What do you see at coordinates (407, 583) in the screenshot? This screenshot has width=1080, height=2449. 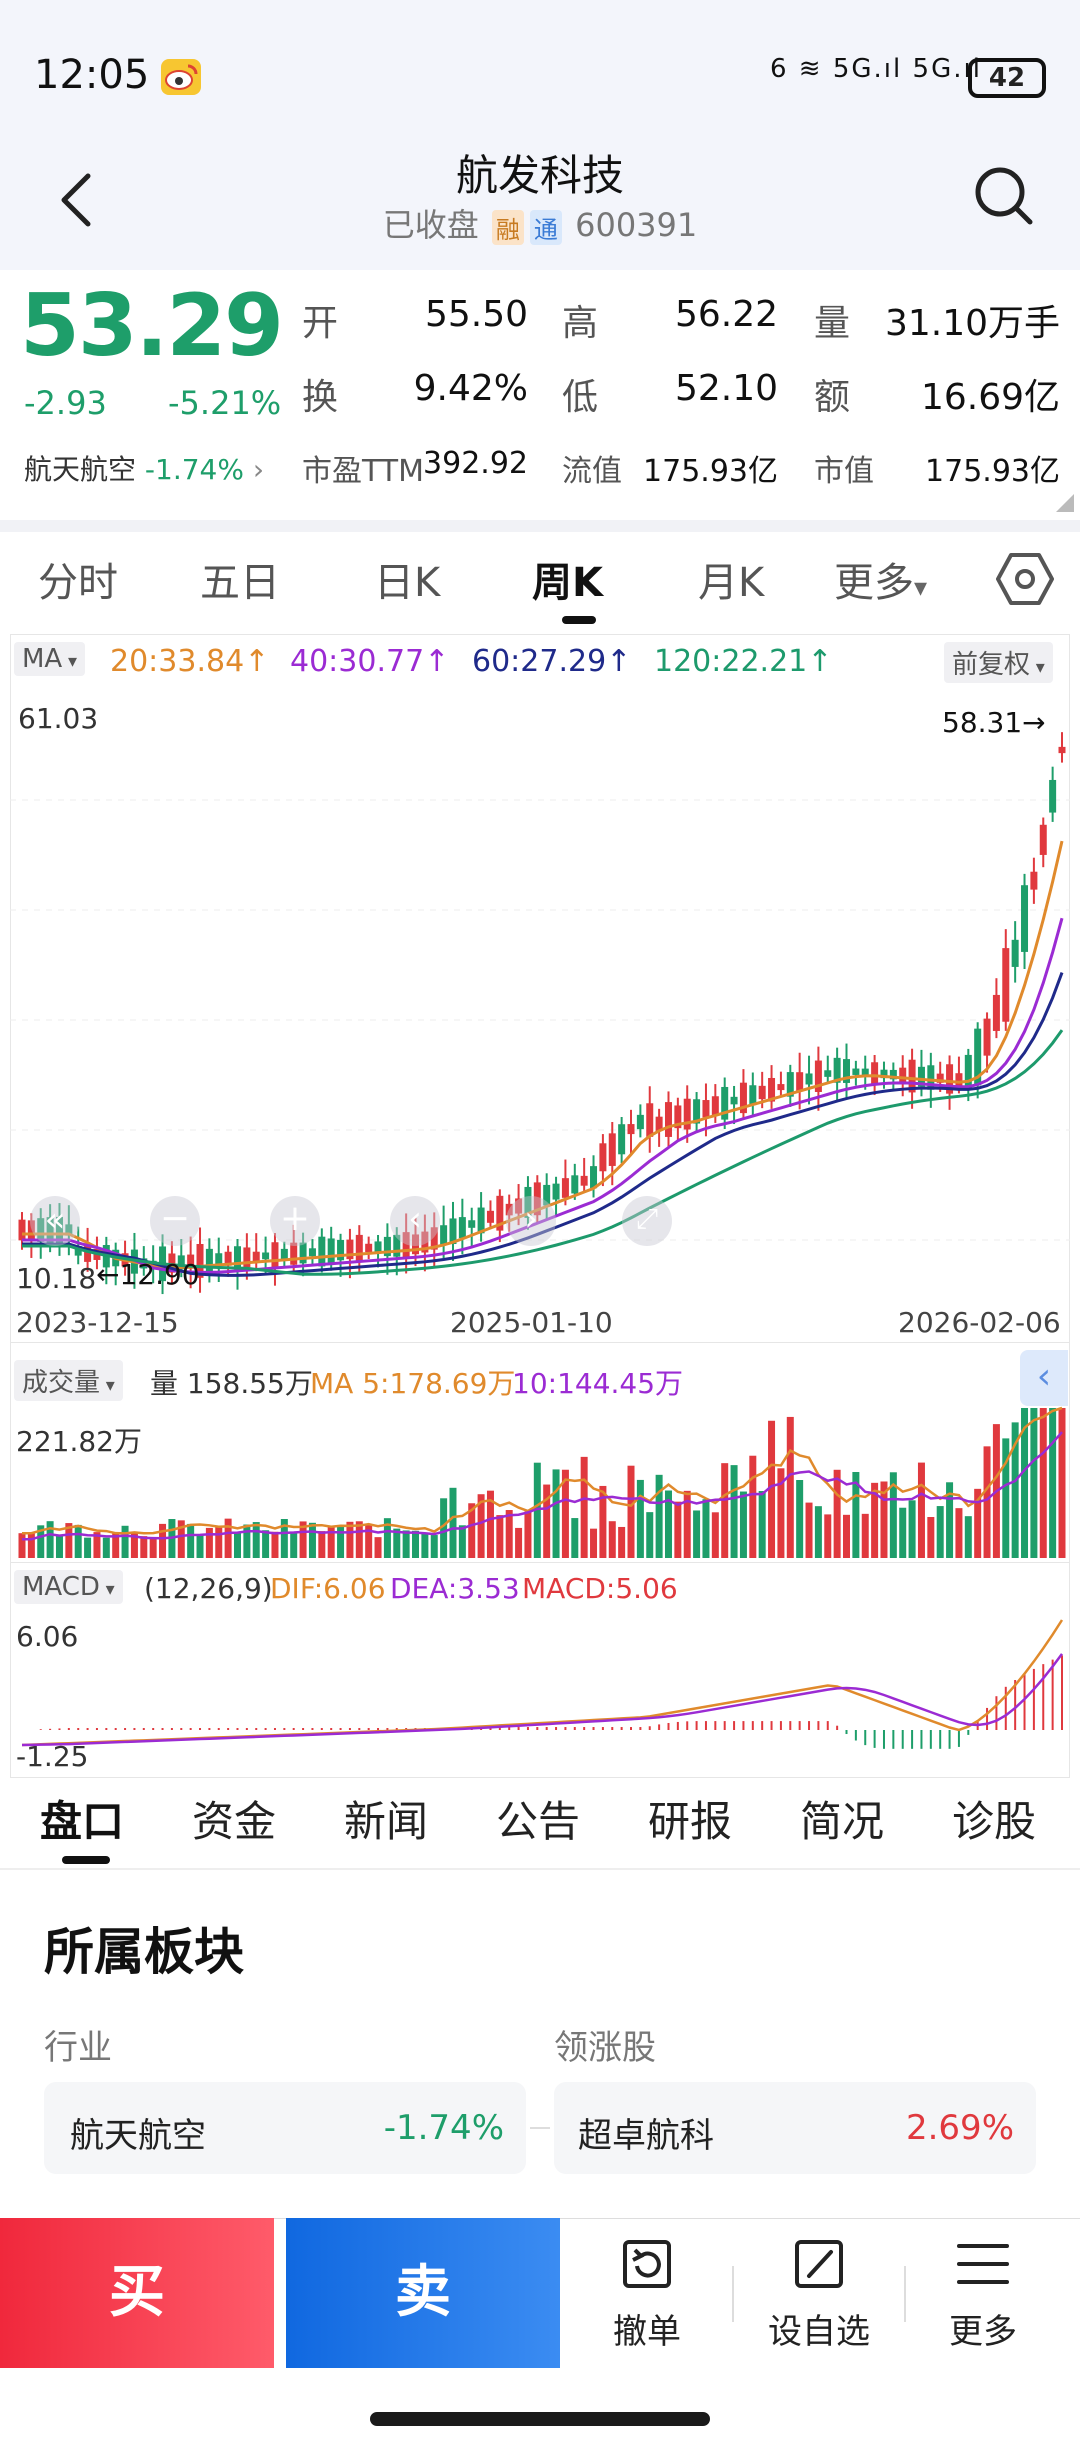 I see `tab-day-k: 日K` at bounding box center [407, 583].